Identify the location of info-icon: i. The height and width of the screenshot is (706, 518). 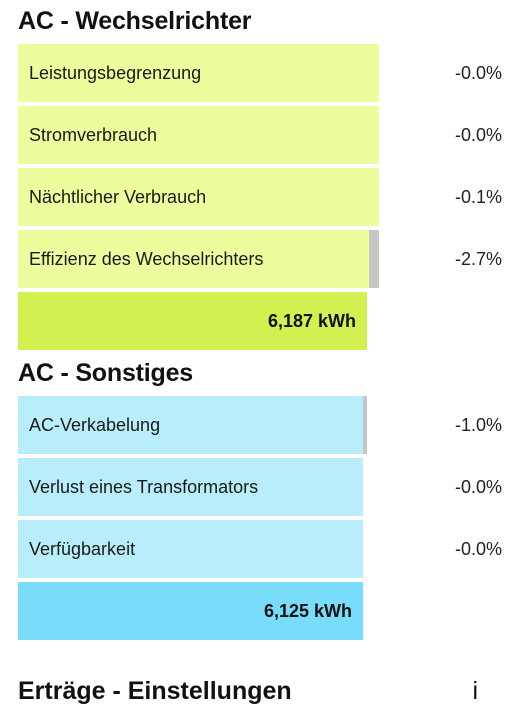
(475, 691).